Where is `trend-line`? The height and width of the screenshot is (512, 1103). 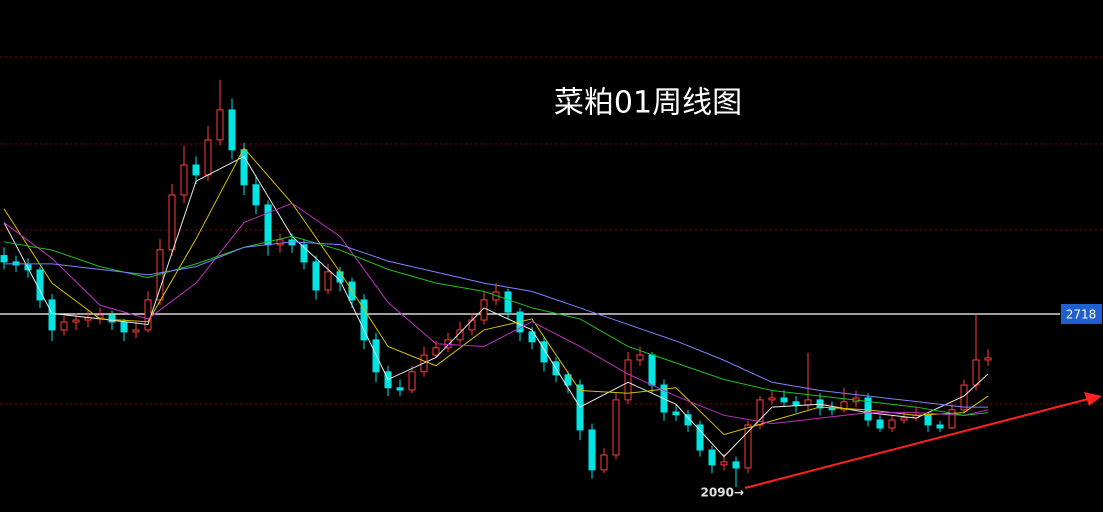
trend-line is located at coordinates (918, 443).